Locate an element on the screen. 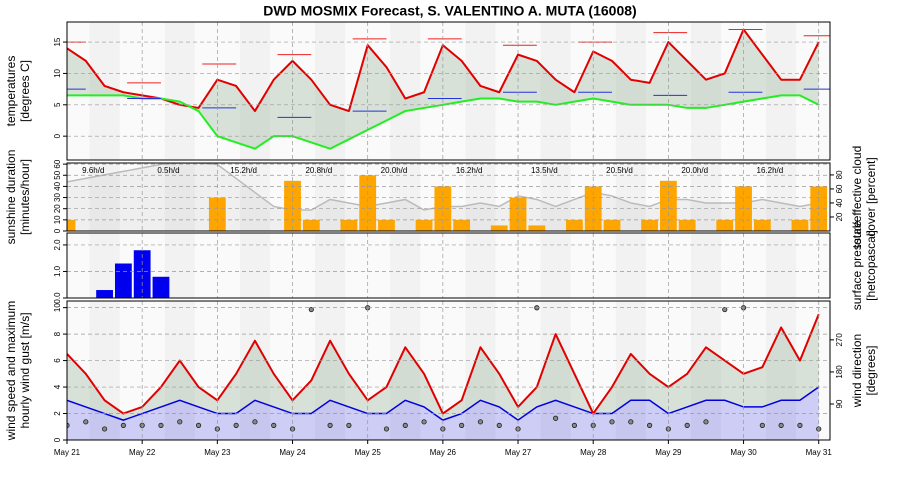 The height and width of the screenshot is (480, 900). y2-tick-label: 180 is located at coordinates (839, 372).